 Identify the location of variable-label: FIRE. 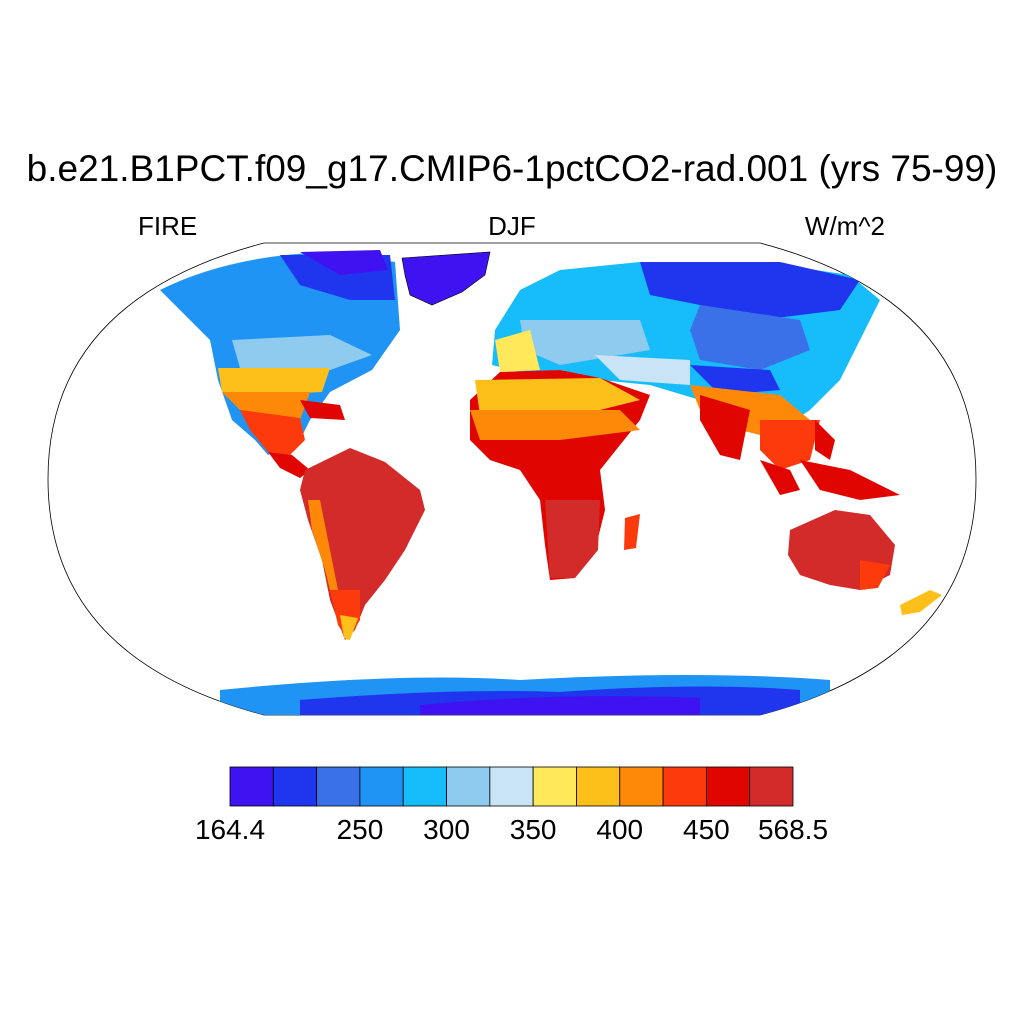
(168, 226).